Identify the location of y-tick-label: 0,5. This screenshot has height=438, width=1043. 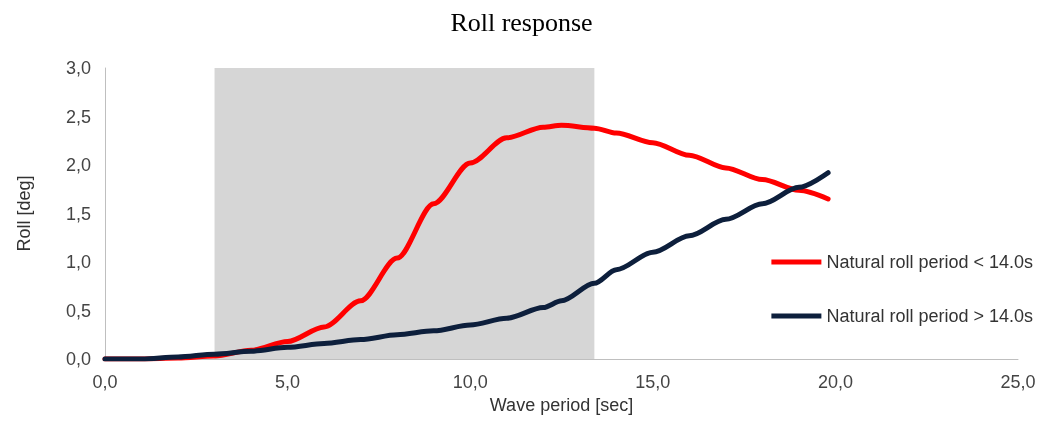
(78, 310).